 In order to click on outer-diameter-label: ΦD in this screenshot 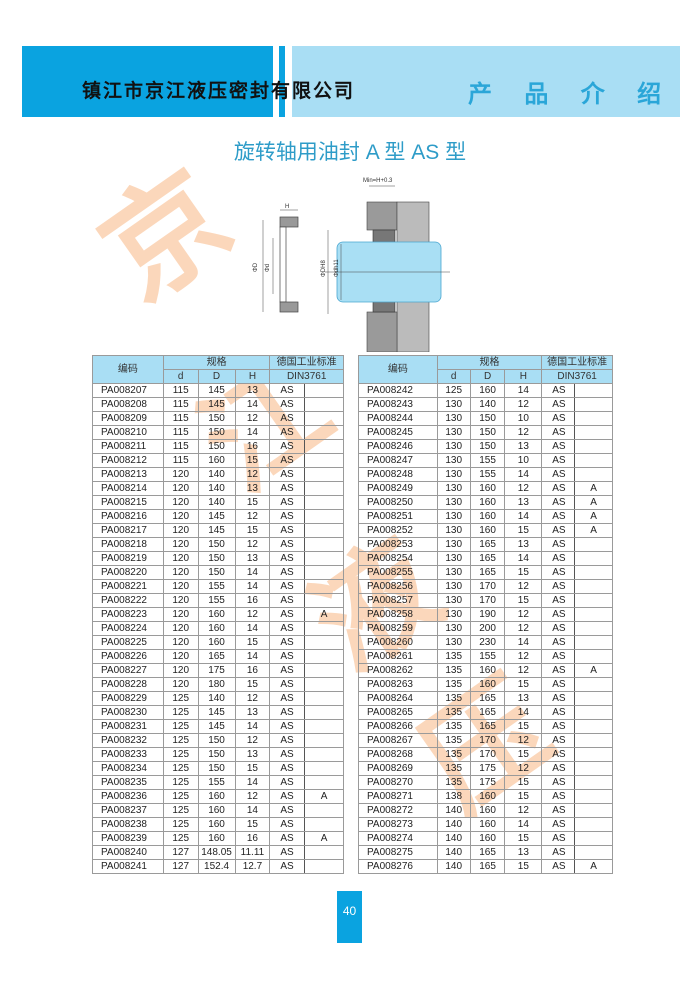, I will do `click(256, 267)`.